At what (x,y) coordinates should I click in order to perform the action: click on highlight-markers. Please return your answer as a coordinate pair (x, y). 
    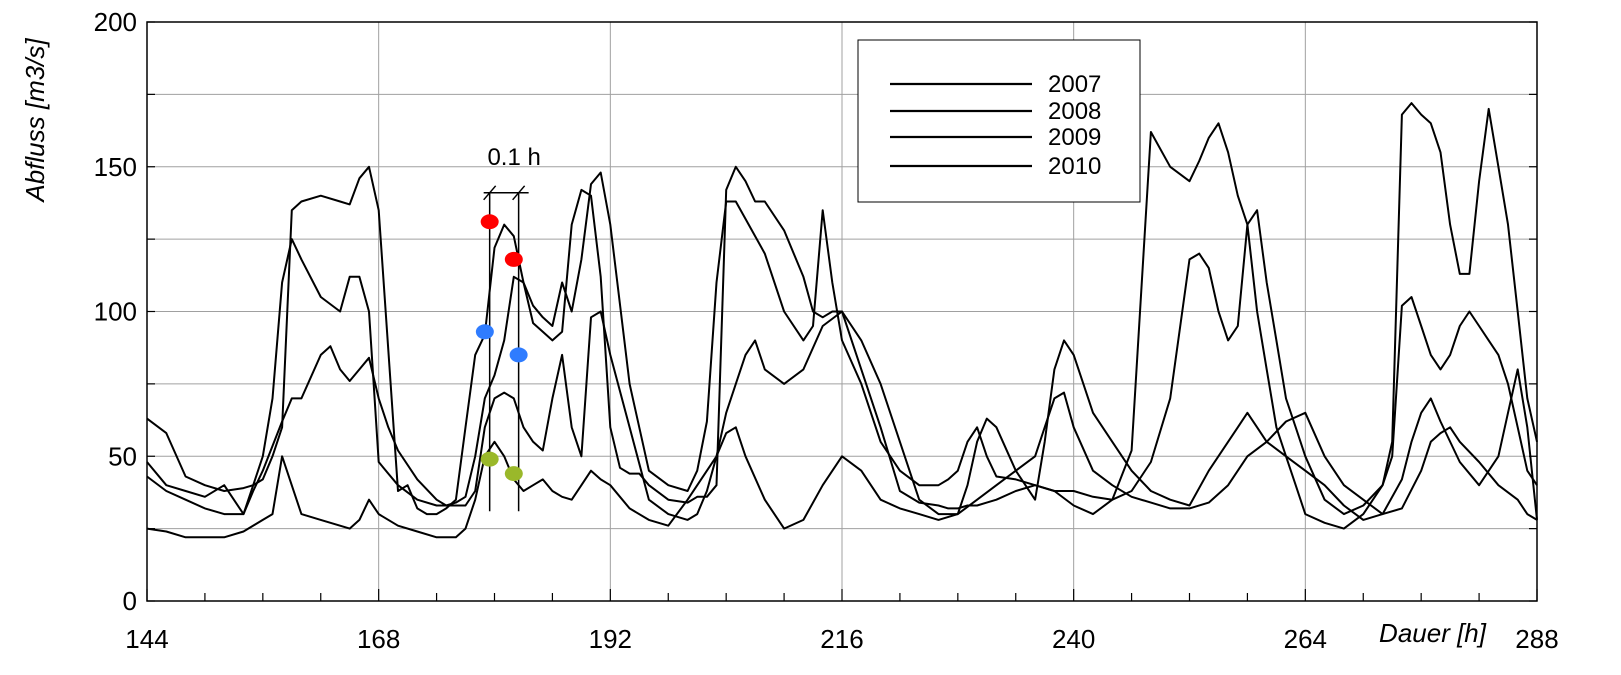
    Looking at the image, I should click on (501, 348).